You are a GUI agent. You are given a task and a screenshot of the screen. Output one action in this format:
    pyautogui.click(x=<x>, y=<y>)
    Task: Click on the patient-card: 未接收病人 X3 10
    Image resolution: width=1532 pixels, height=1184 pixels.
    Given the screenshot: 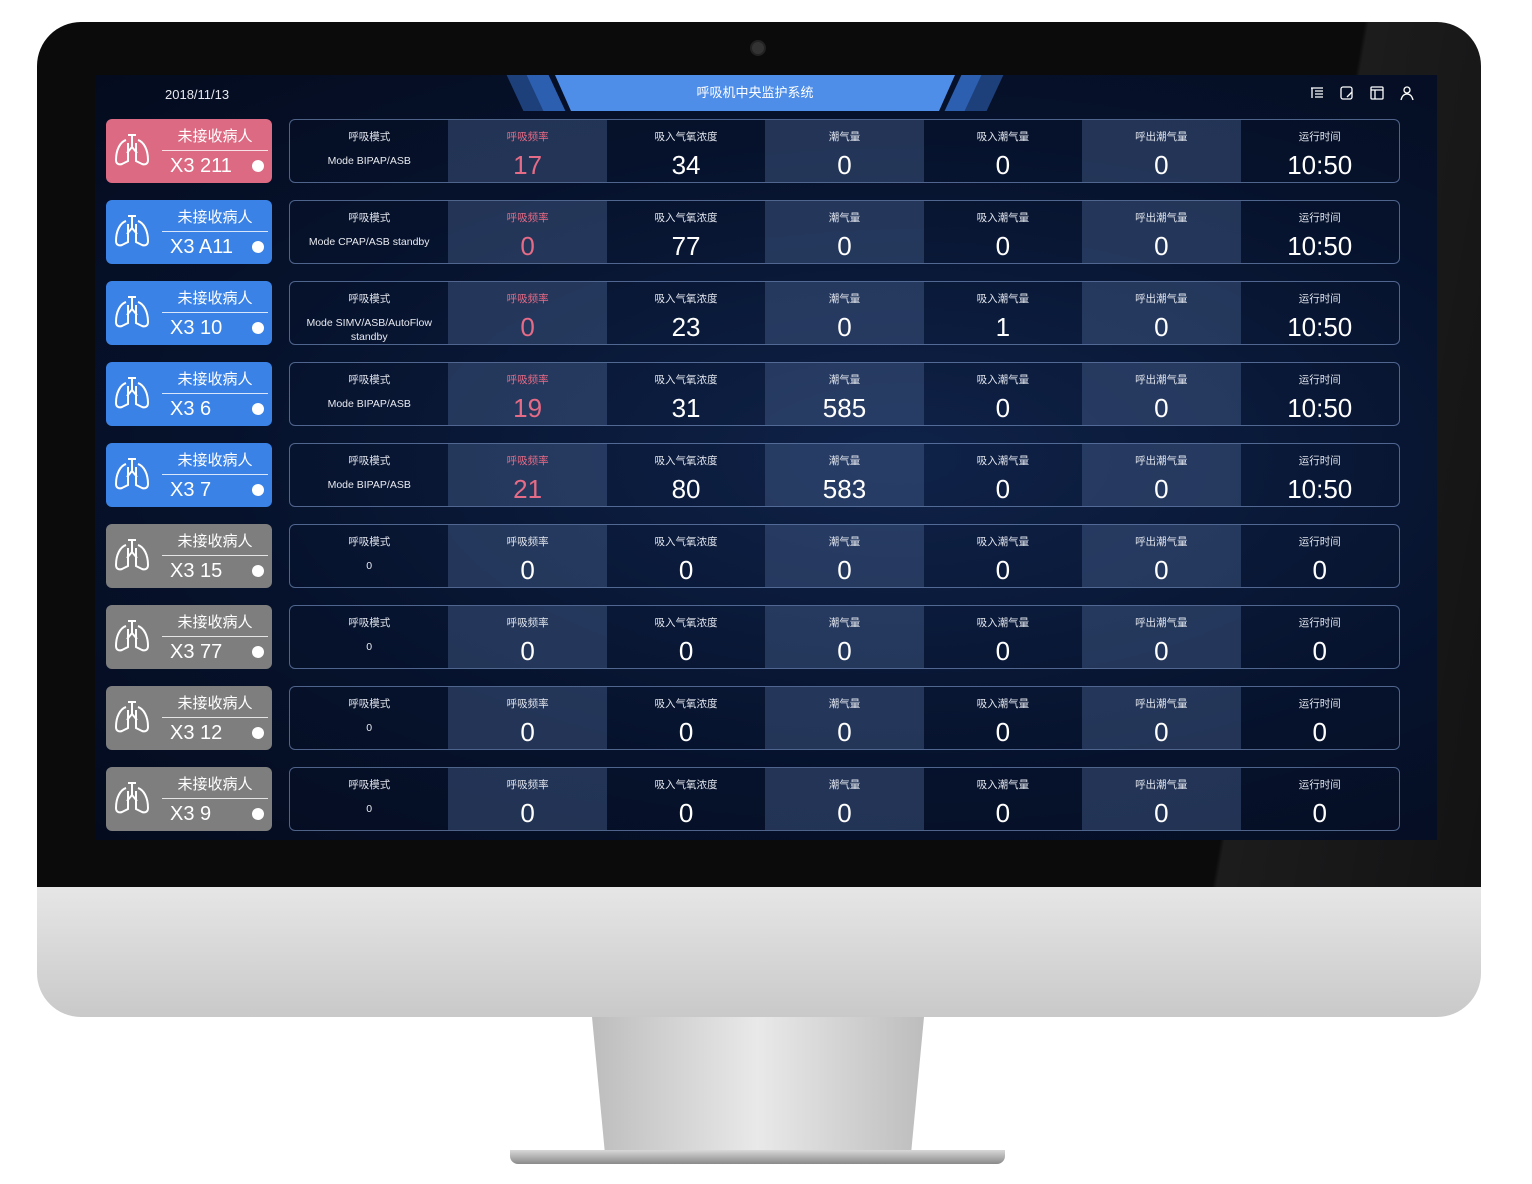 What is the action you would take?
    pyautogui.click(x=189, y=313)
    